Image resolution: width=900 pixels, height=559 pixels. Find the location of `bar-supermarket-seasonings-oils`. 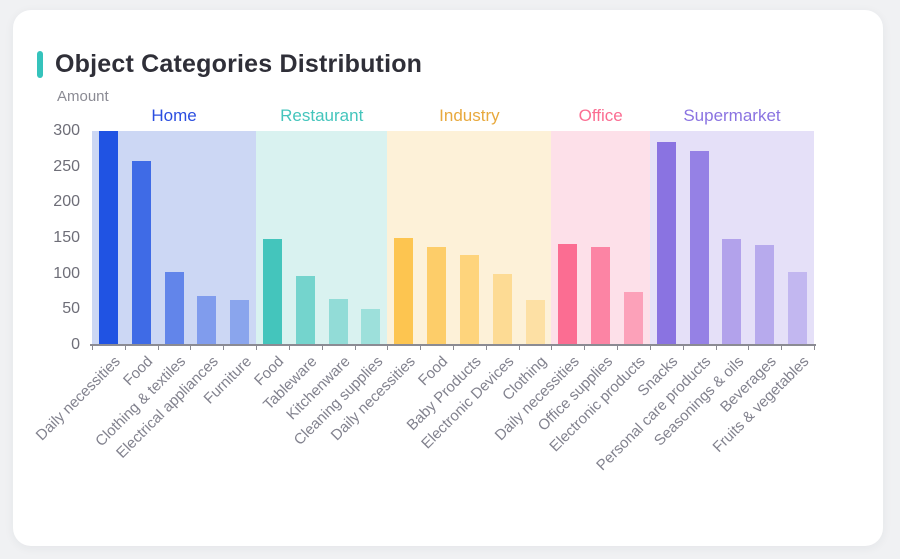

bar-supermarket-seasonings-oils is located at coordinates (732, 292).